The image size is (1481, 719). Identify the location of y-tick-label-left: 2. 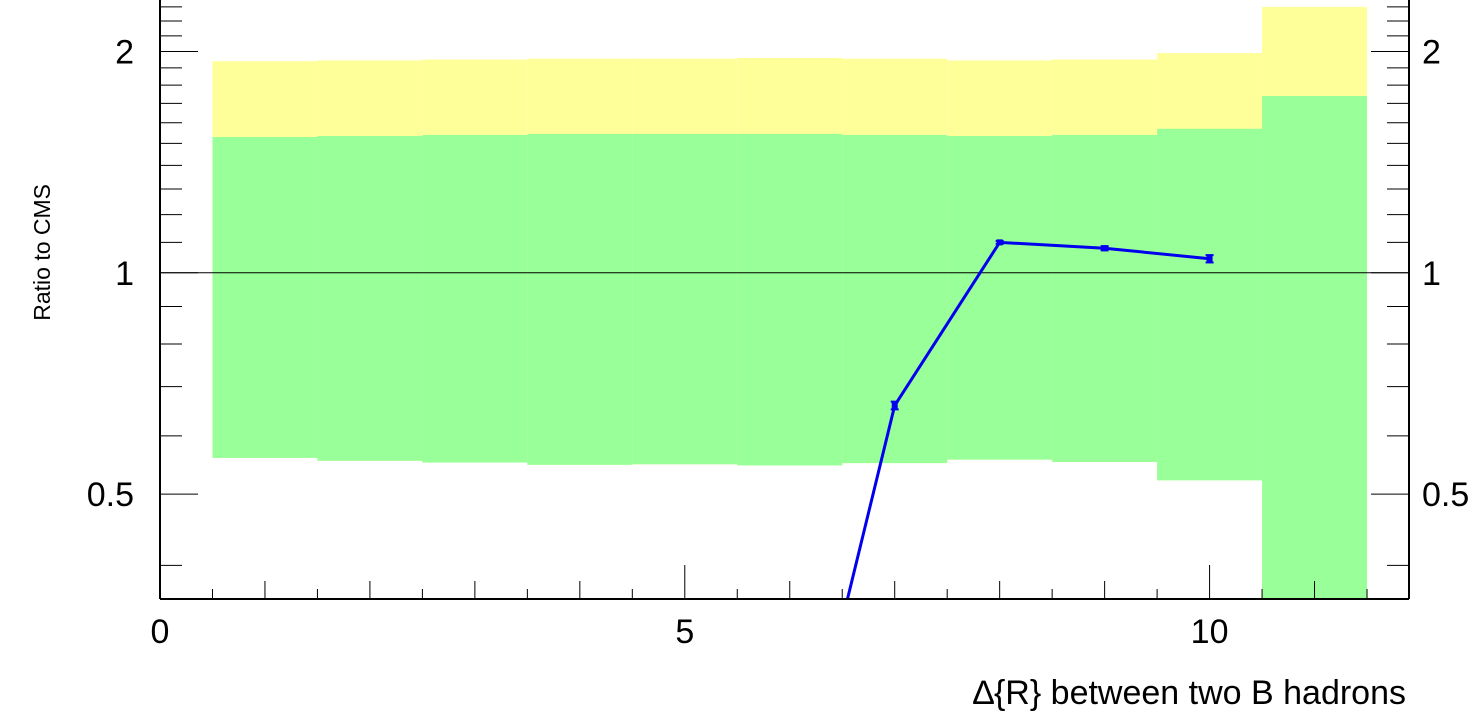
(124, 52).